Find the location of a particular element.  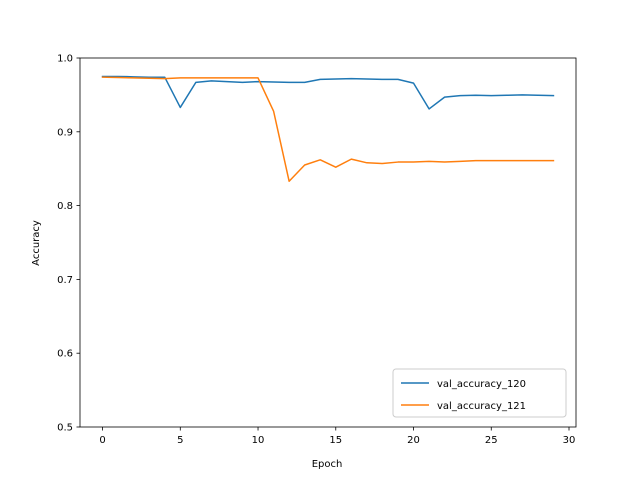

x-tick-label: 30 is located at coordinates (569, 440).